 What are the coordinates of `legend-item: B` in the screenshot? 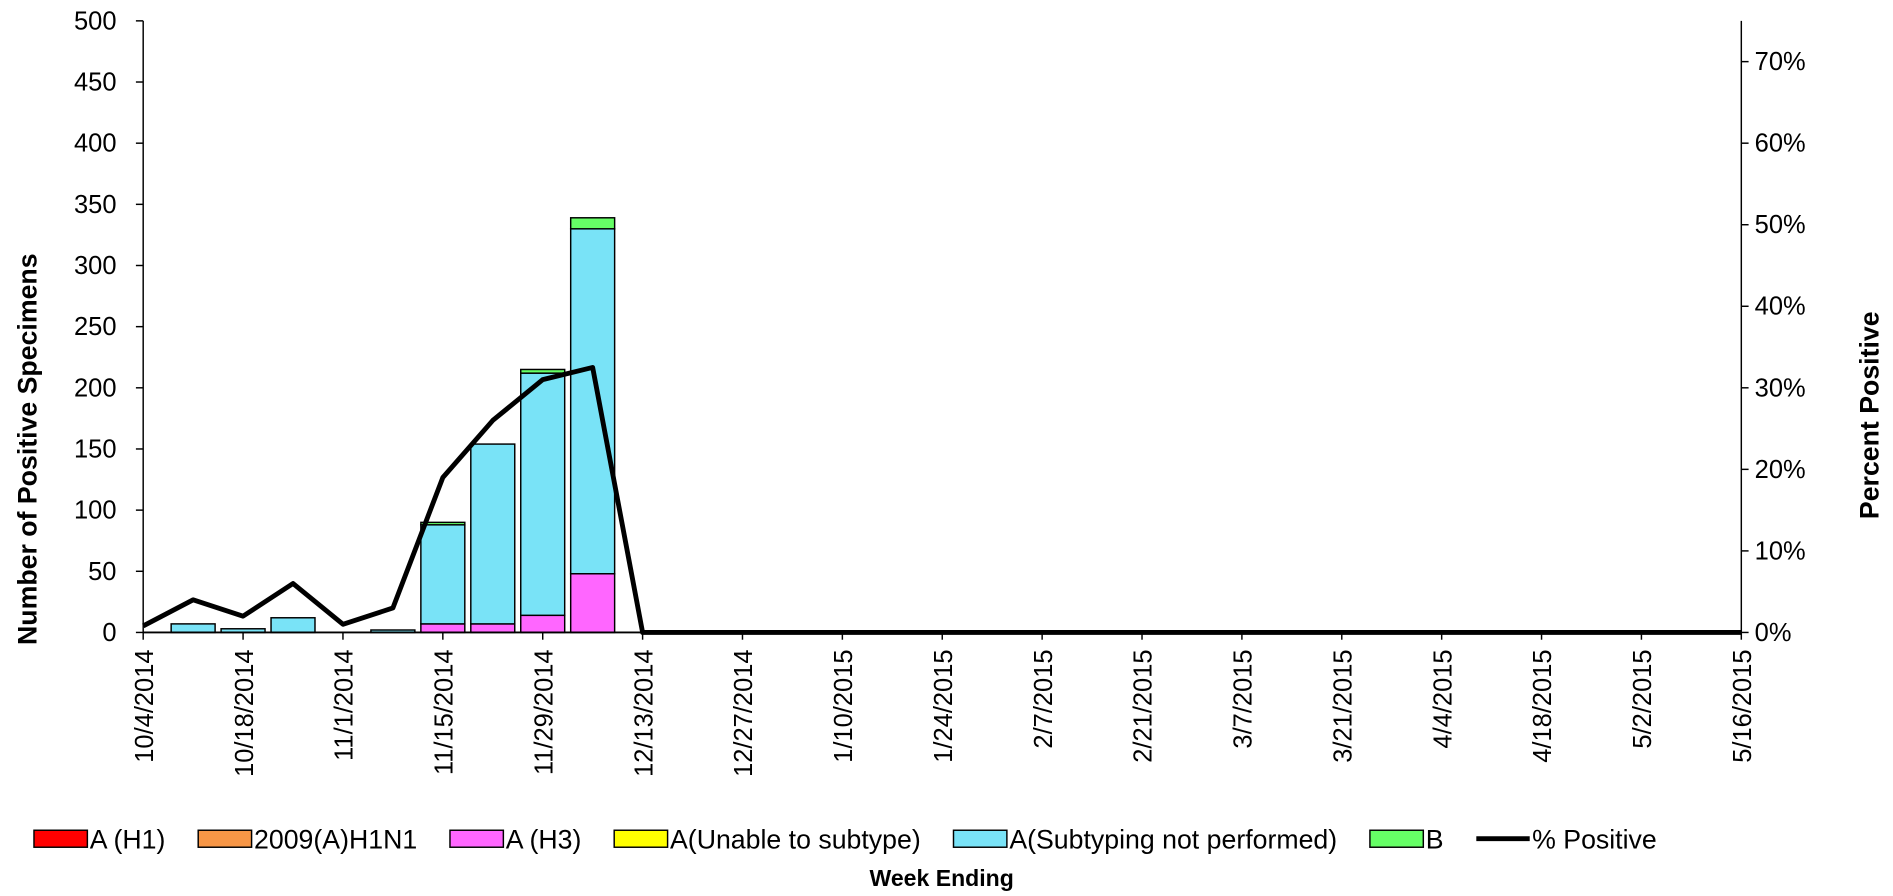 It's located at (1406, 839).